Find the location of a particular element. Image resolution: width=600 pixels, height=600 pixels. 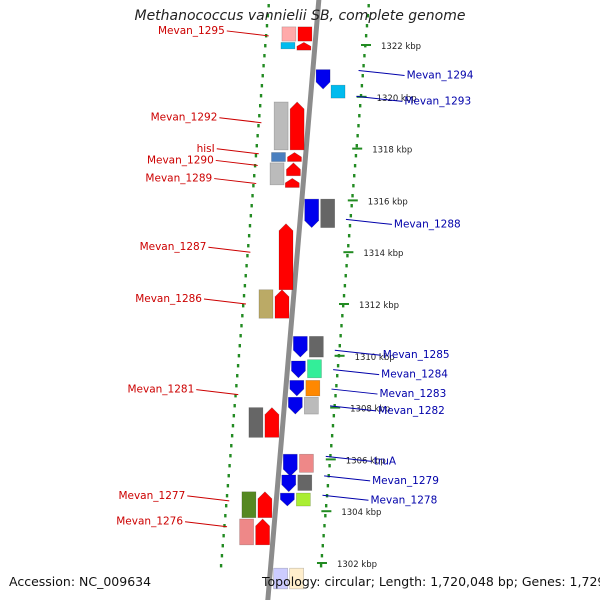

gene-label-reverse: Mevan_1290 is located at coordinates (180, 160).